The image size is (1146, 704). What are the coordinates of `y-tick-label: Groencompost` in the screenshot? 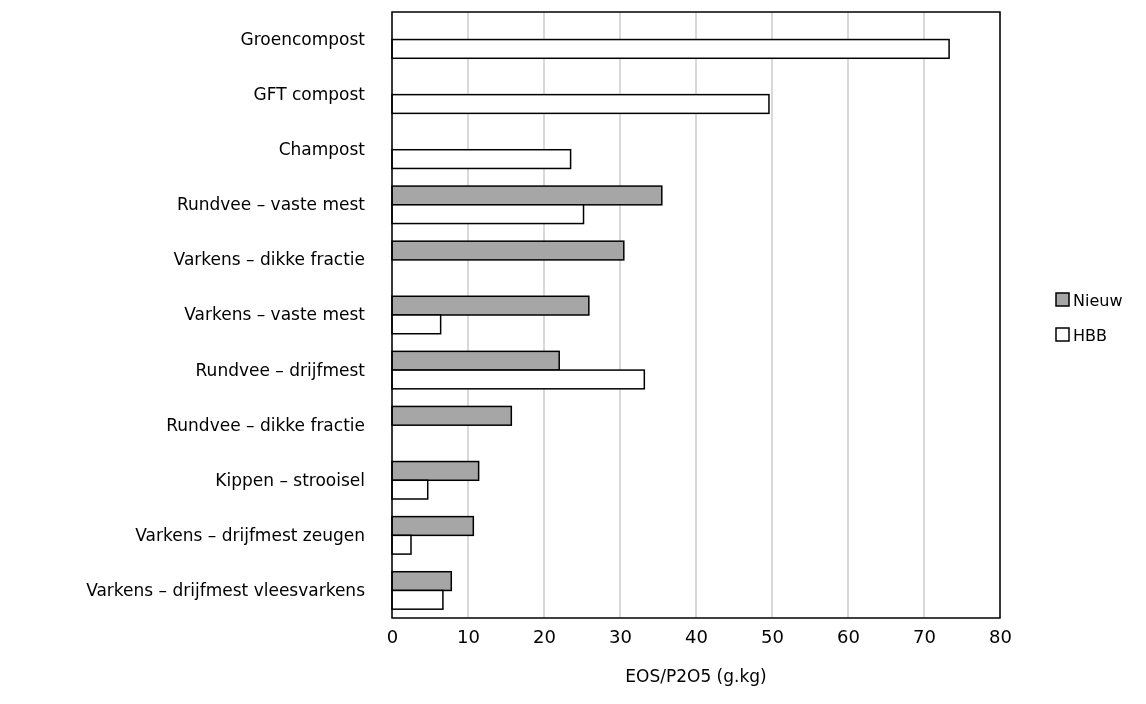 It's located at (303, 38).